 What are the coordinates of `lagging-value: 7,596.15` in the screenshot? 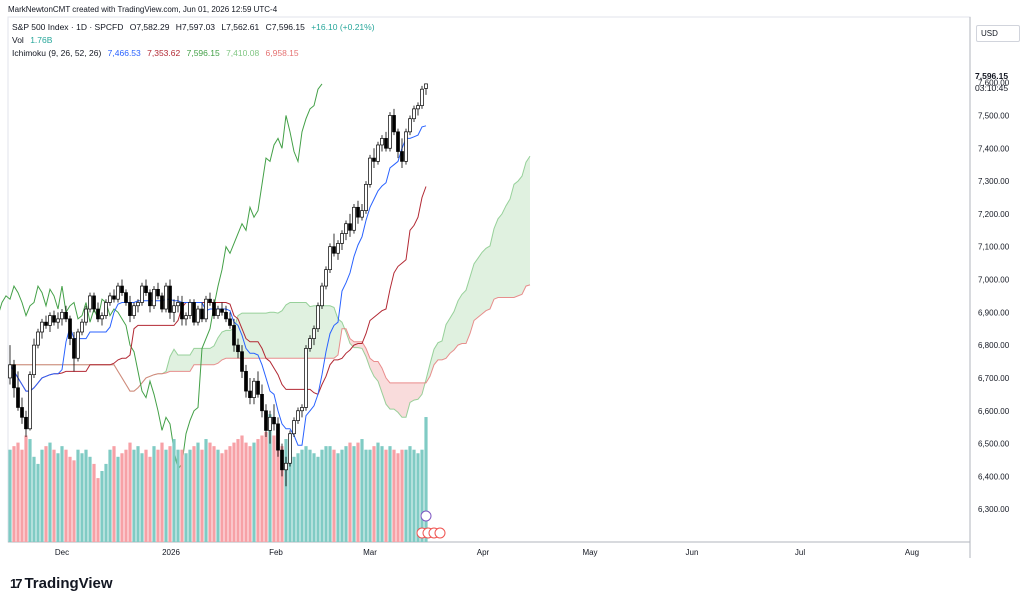 It's located at (203, 53).